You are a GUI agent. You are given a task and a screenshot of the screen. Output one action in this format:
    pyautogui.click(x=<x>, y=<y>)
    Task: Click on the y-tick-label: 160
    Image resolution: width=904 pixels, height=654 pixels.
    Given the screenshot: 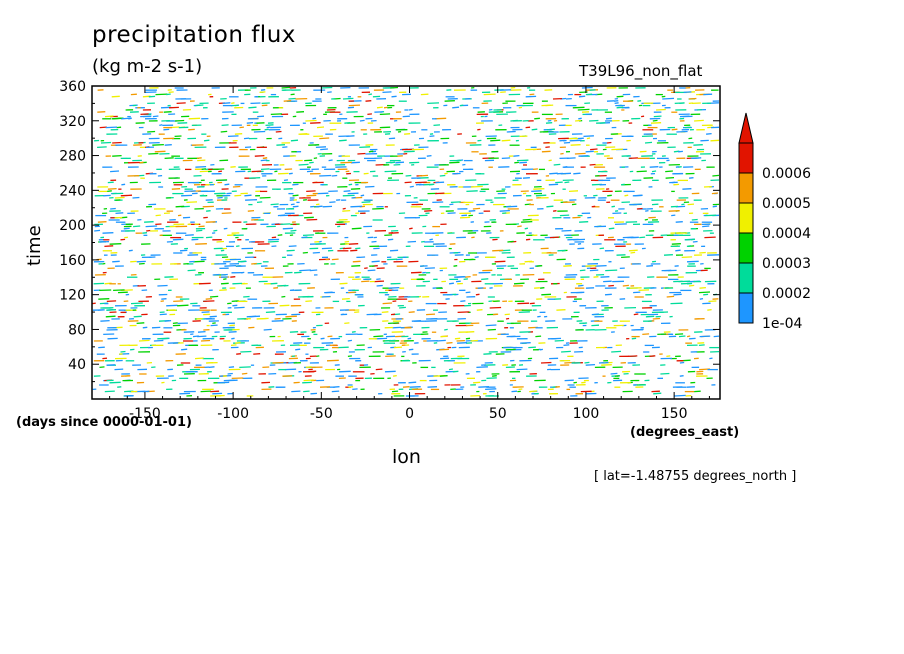 What is the action you would take?
    pyautogui.click(x=72, y=261)
    